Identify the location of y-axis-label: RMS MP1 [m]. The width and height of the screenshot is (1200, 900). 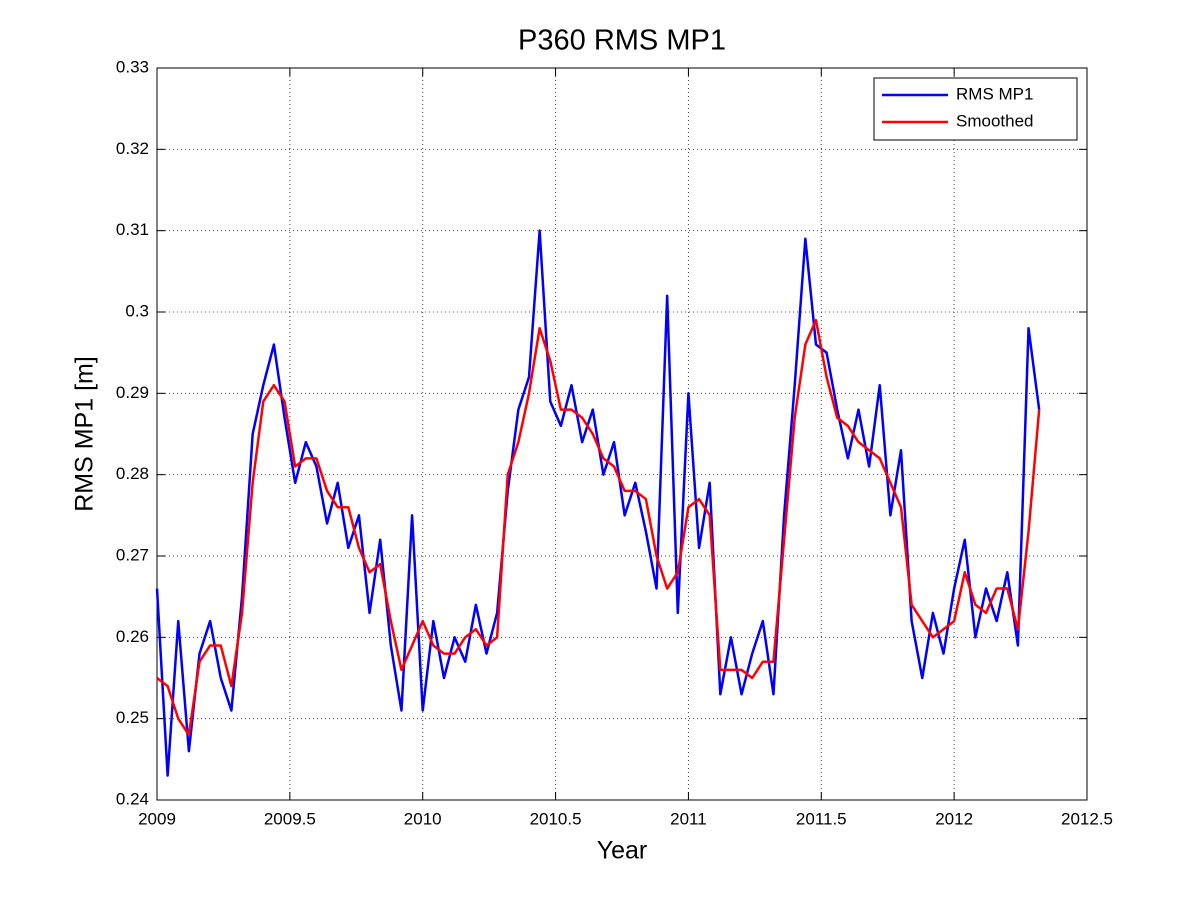
(85, 434).